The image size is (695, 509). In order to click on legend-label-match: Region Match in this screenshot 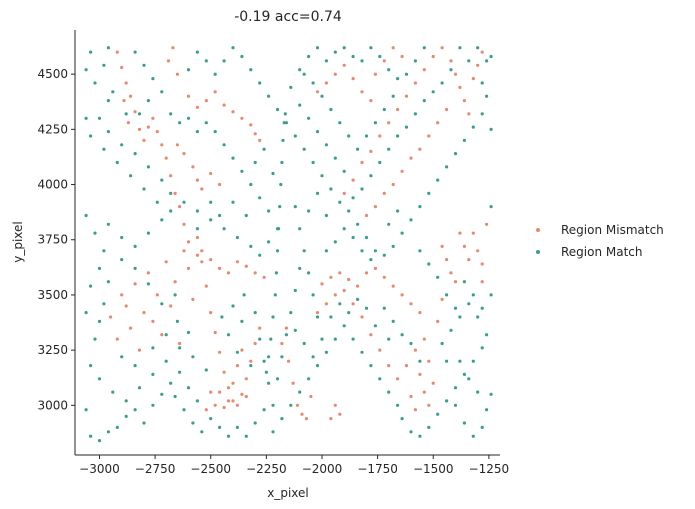, I will do `click(602, 252)`.